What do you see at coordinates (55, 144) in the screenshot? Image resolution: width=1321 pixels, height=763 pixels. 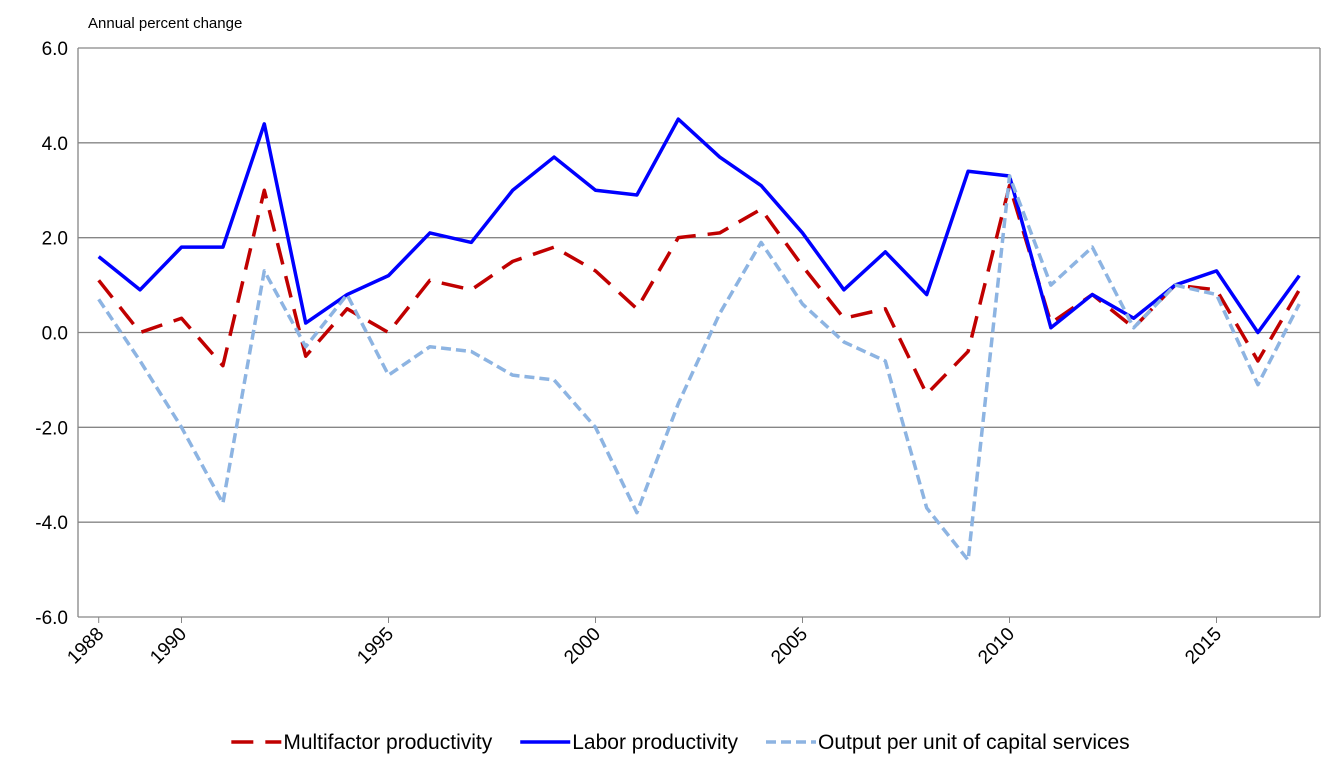 I see `y-tick-label: 4.0` at bounding box center [55, 144].